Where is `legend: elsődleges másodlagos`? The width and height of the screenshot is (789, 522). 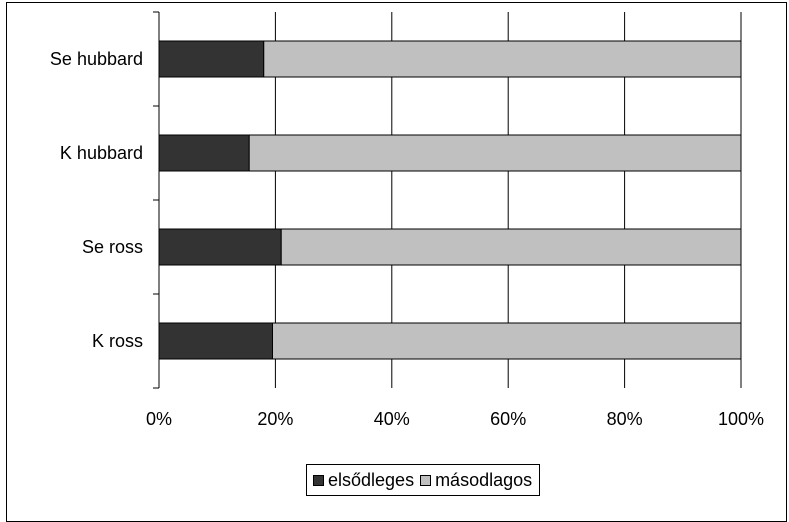
legend: elsődleges másodlagos is located at coordinates (423, 480).